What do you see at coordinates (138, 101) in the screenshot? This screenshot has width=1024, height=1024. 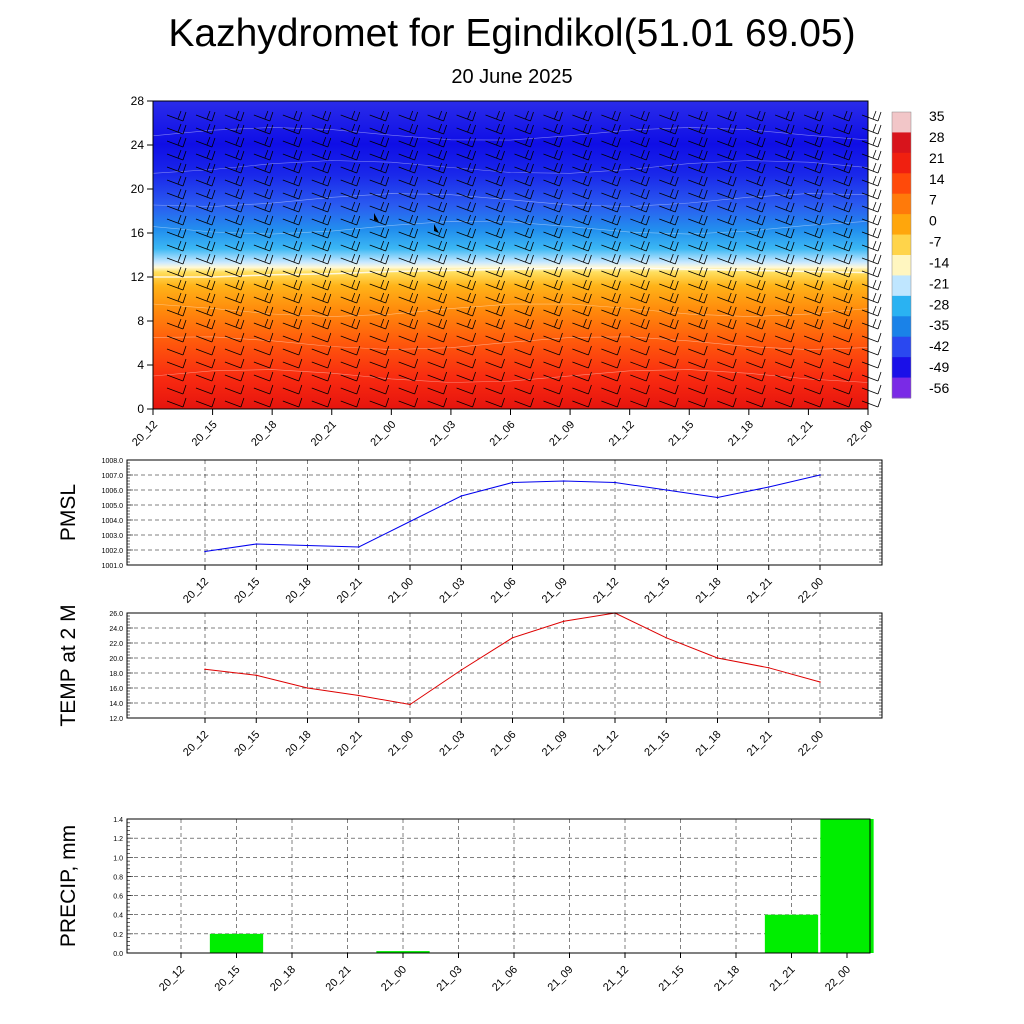 I see `y-tick-label: 28` at bounding box center [138, 101].